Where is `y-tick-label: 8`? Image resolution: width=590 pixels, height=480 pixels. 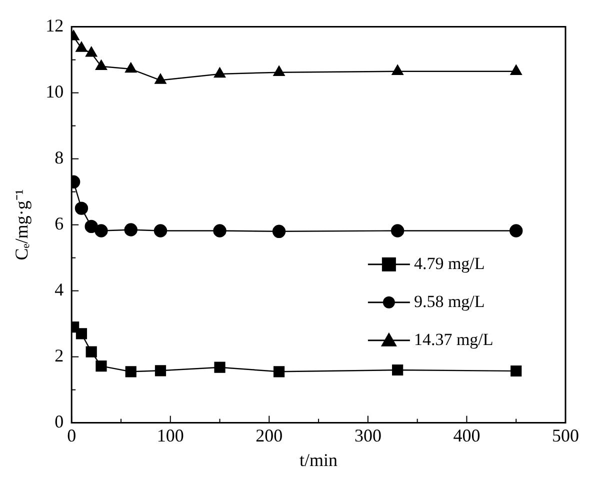
y-tick-label: 8 is located at coordinates (59, 158).